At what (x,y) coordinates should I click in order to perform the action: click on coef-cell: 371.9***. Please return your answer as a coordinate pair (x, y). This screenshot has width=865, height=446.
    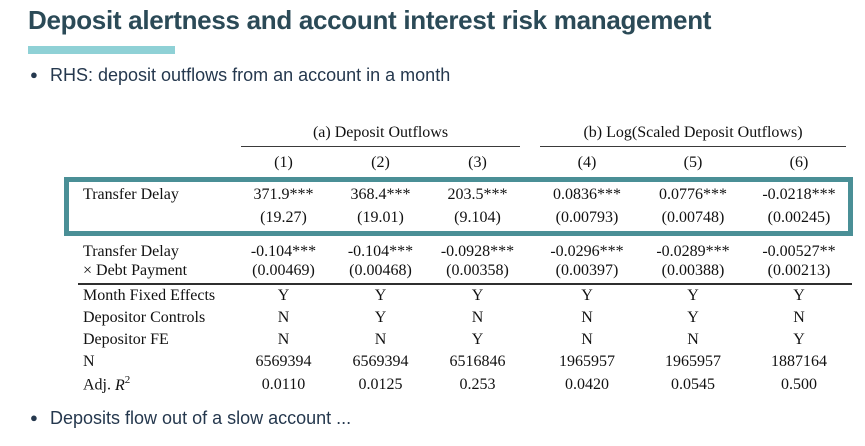
    Looking at the image, I should click on (283, 194).